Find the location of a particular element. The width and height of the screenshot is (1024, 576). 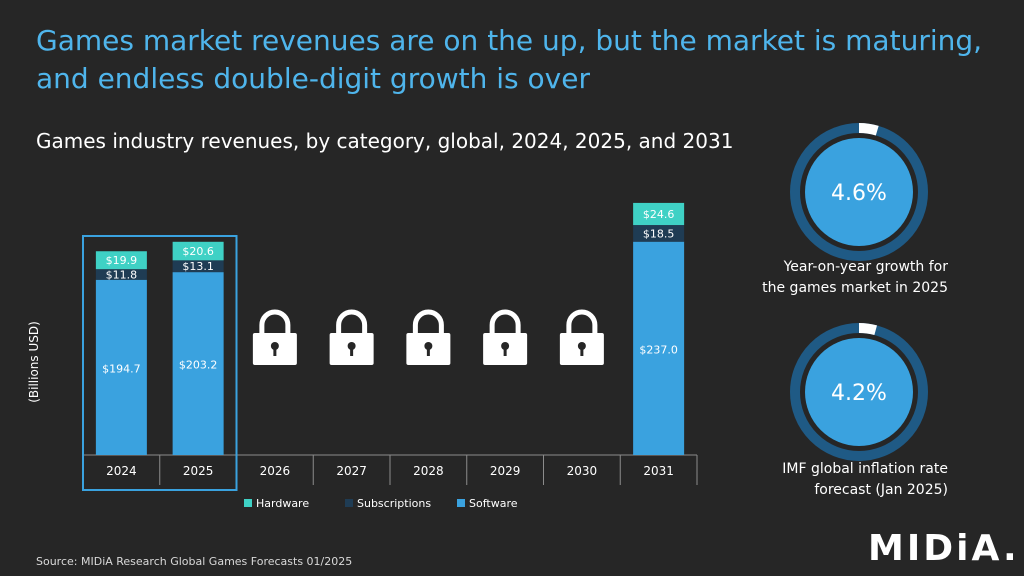

data-label: $19.9 is located at coordinates (122, 260).